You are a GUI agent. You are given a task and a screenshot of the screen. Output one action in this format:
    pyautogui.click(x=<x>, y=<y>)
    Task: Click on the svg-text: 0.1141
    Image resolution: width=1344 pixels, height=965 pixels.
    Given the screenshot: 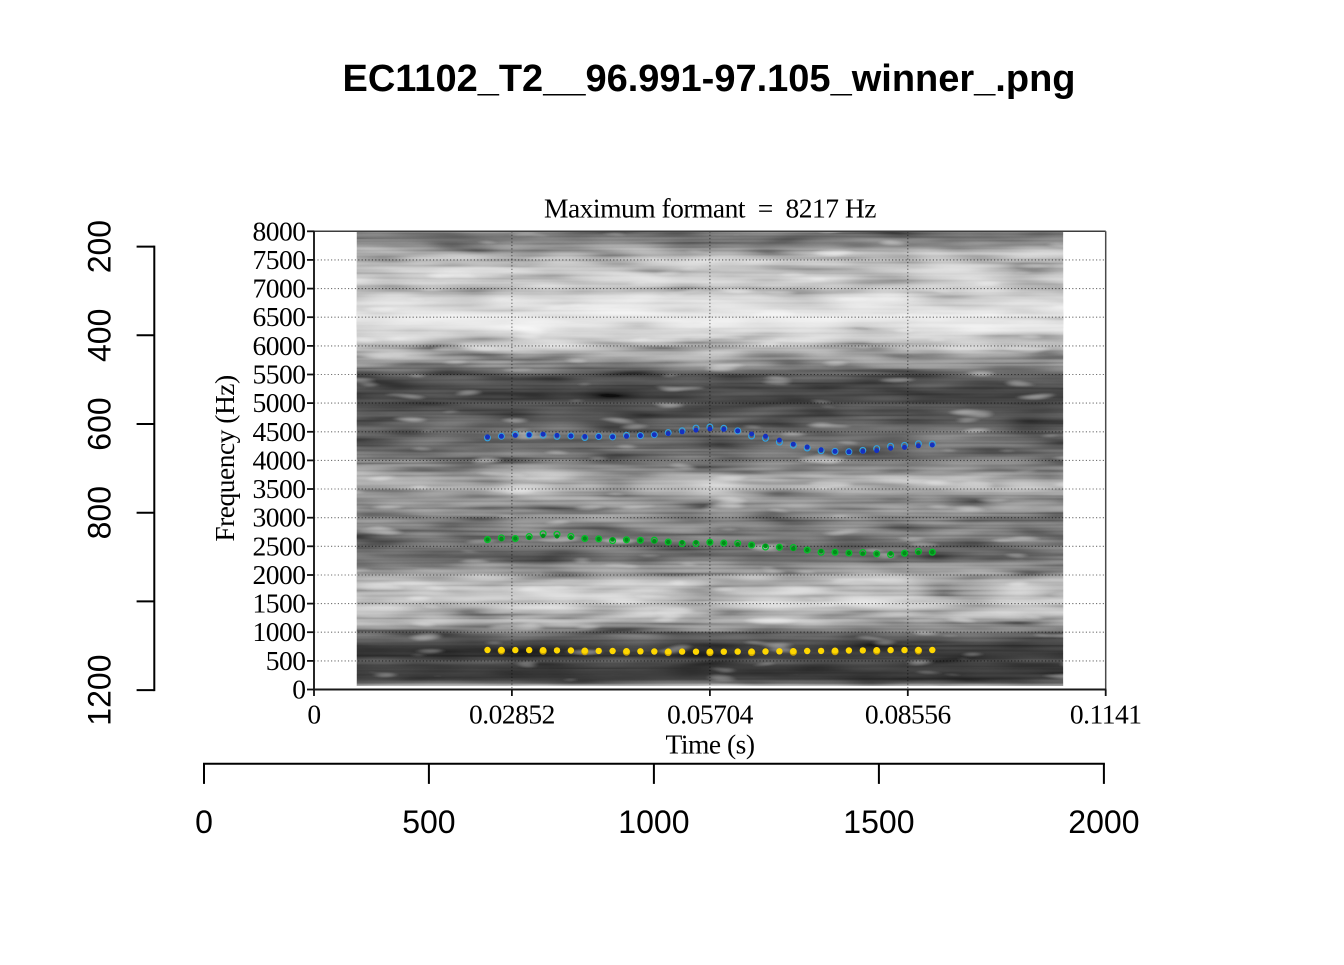 What is the action you would take?
    pyautogui.click(x=1106, y=714)
    